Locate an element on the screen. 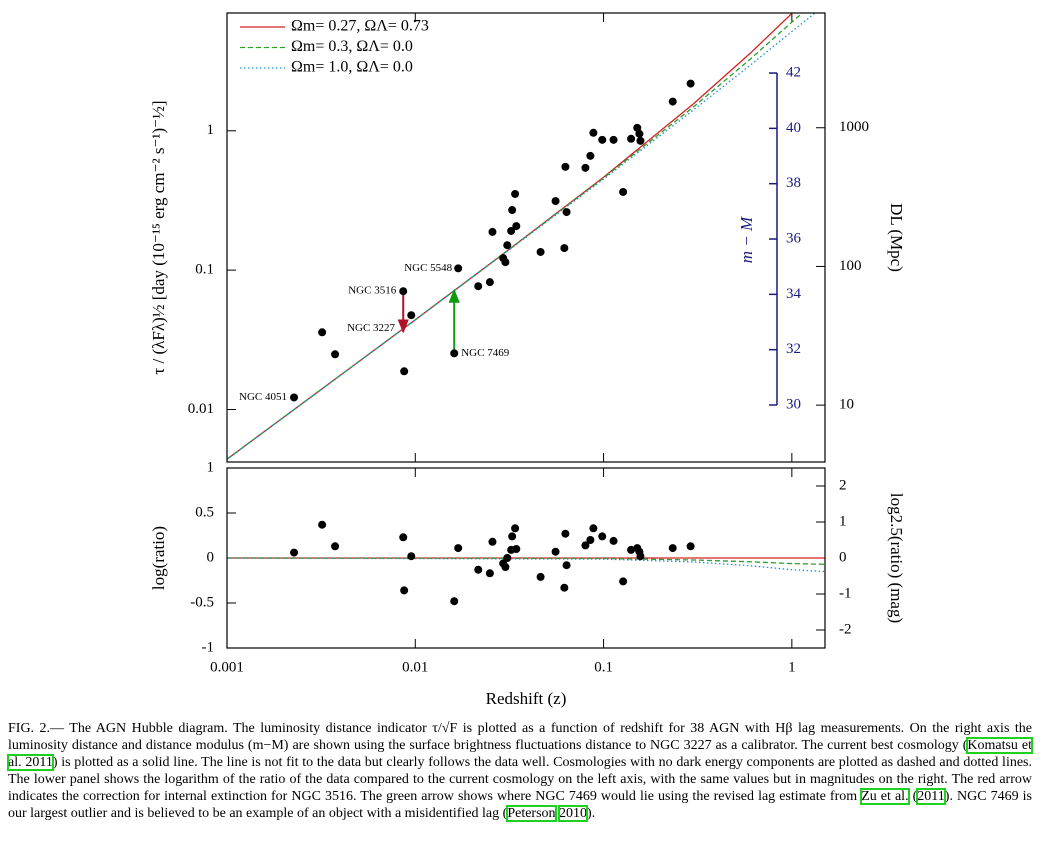 The image size is (1040, 848). y3-tick-label: 42 is located at coordinates (793, 72).